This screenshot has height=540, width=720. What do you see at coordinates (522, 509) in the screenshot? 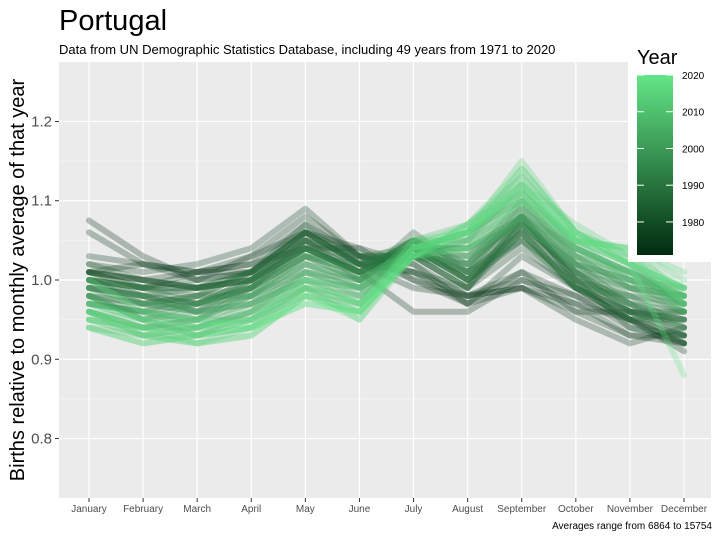
I see `x-tick-label: September` at bounding box center [522, 509].